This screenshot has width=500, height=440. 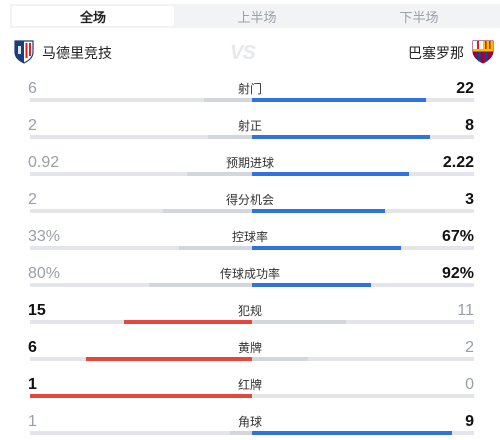 I want to click on stat-label: 传球成功率, so click(x=249, y=274).